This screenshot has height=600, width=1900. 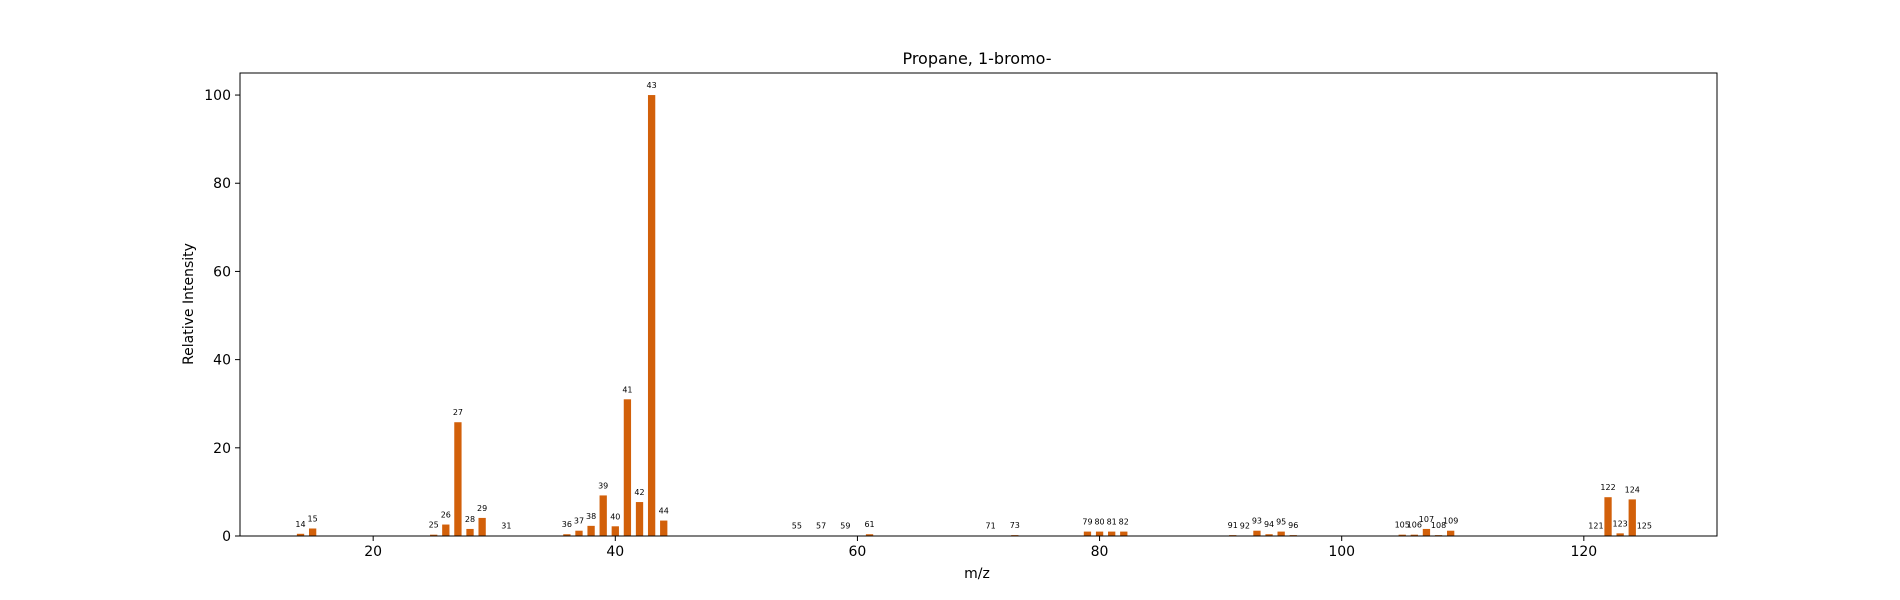 What do you see at coordinates (977, 574) in the screenshot?
I see `x-axis-label: m/z` at bounding box center [977, 574].